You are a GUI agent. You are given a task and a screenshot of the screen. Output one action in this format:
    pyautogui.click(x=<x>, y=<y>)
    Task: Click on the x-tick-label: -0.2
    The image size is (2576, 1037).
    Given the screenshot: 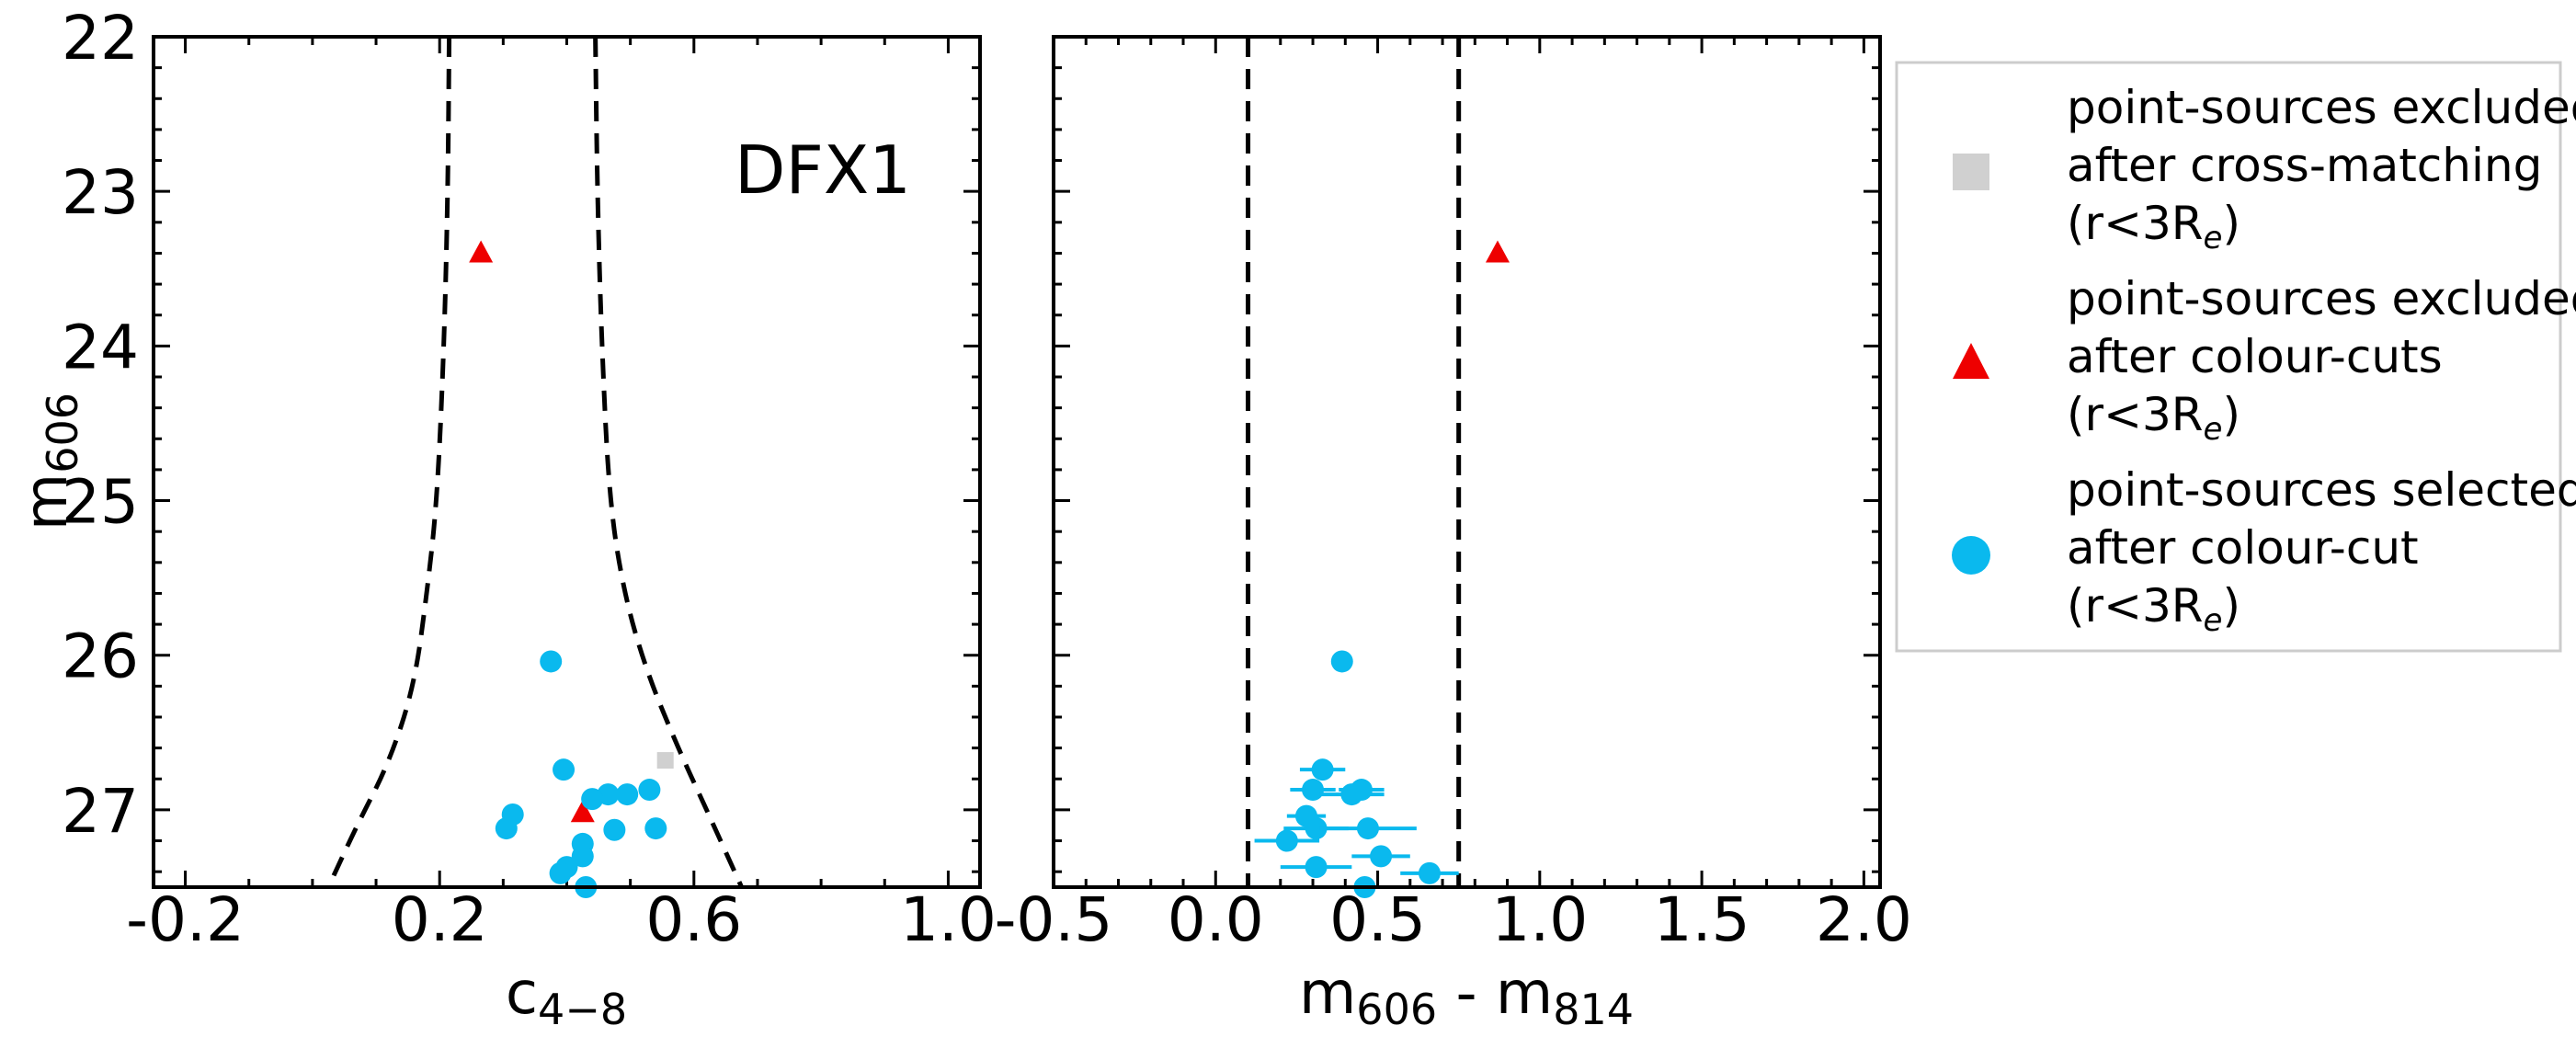 What is the action you would take?
    pyautogui.click(x=185, y=920)
    